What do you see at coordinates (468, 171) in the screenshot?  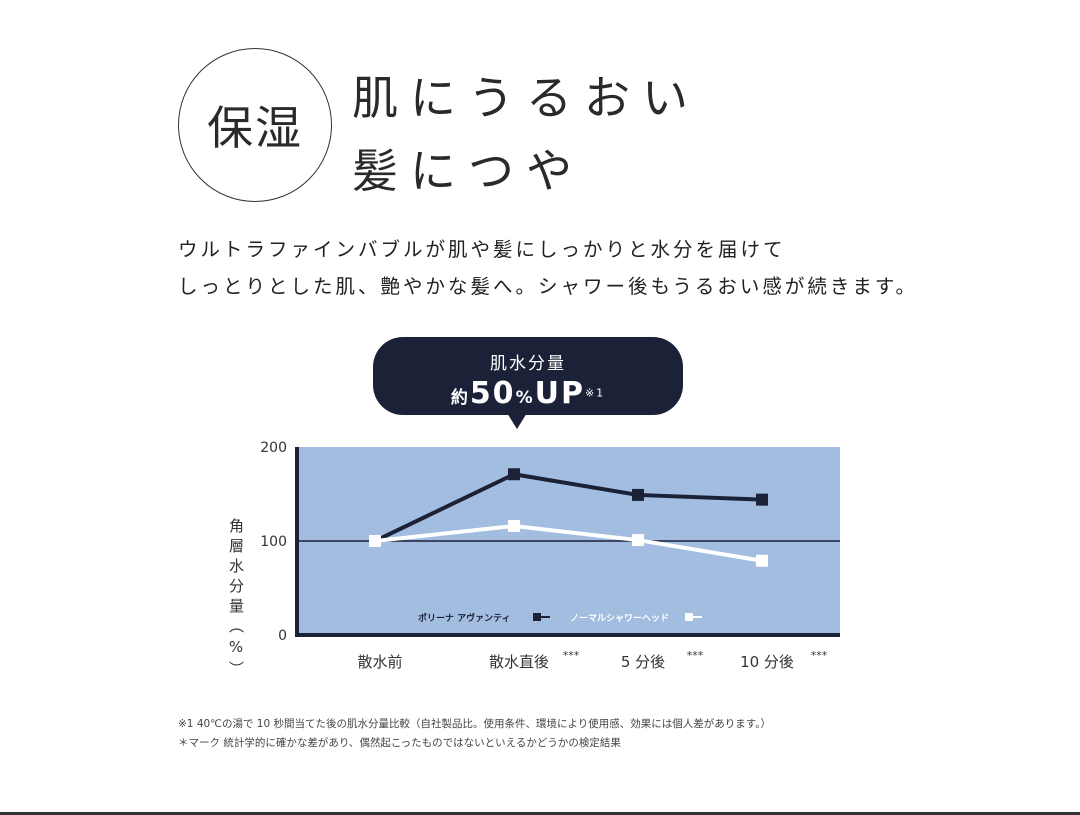 I see `headline-line-2: 髪につや` at bounding box center [468, 171].